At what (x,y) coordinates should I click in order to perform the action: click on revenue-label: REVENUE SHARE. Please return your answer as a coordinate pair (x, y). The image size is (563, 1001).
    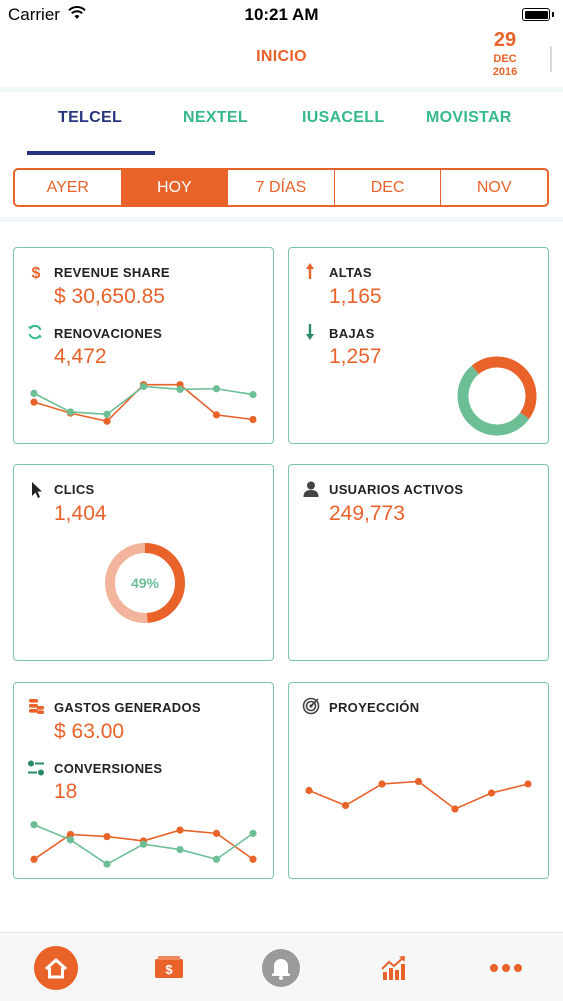
    Looking at the image, I should click on (112, 272).